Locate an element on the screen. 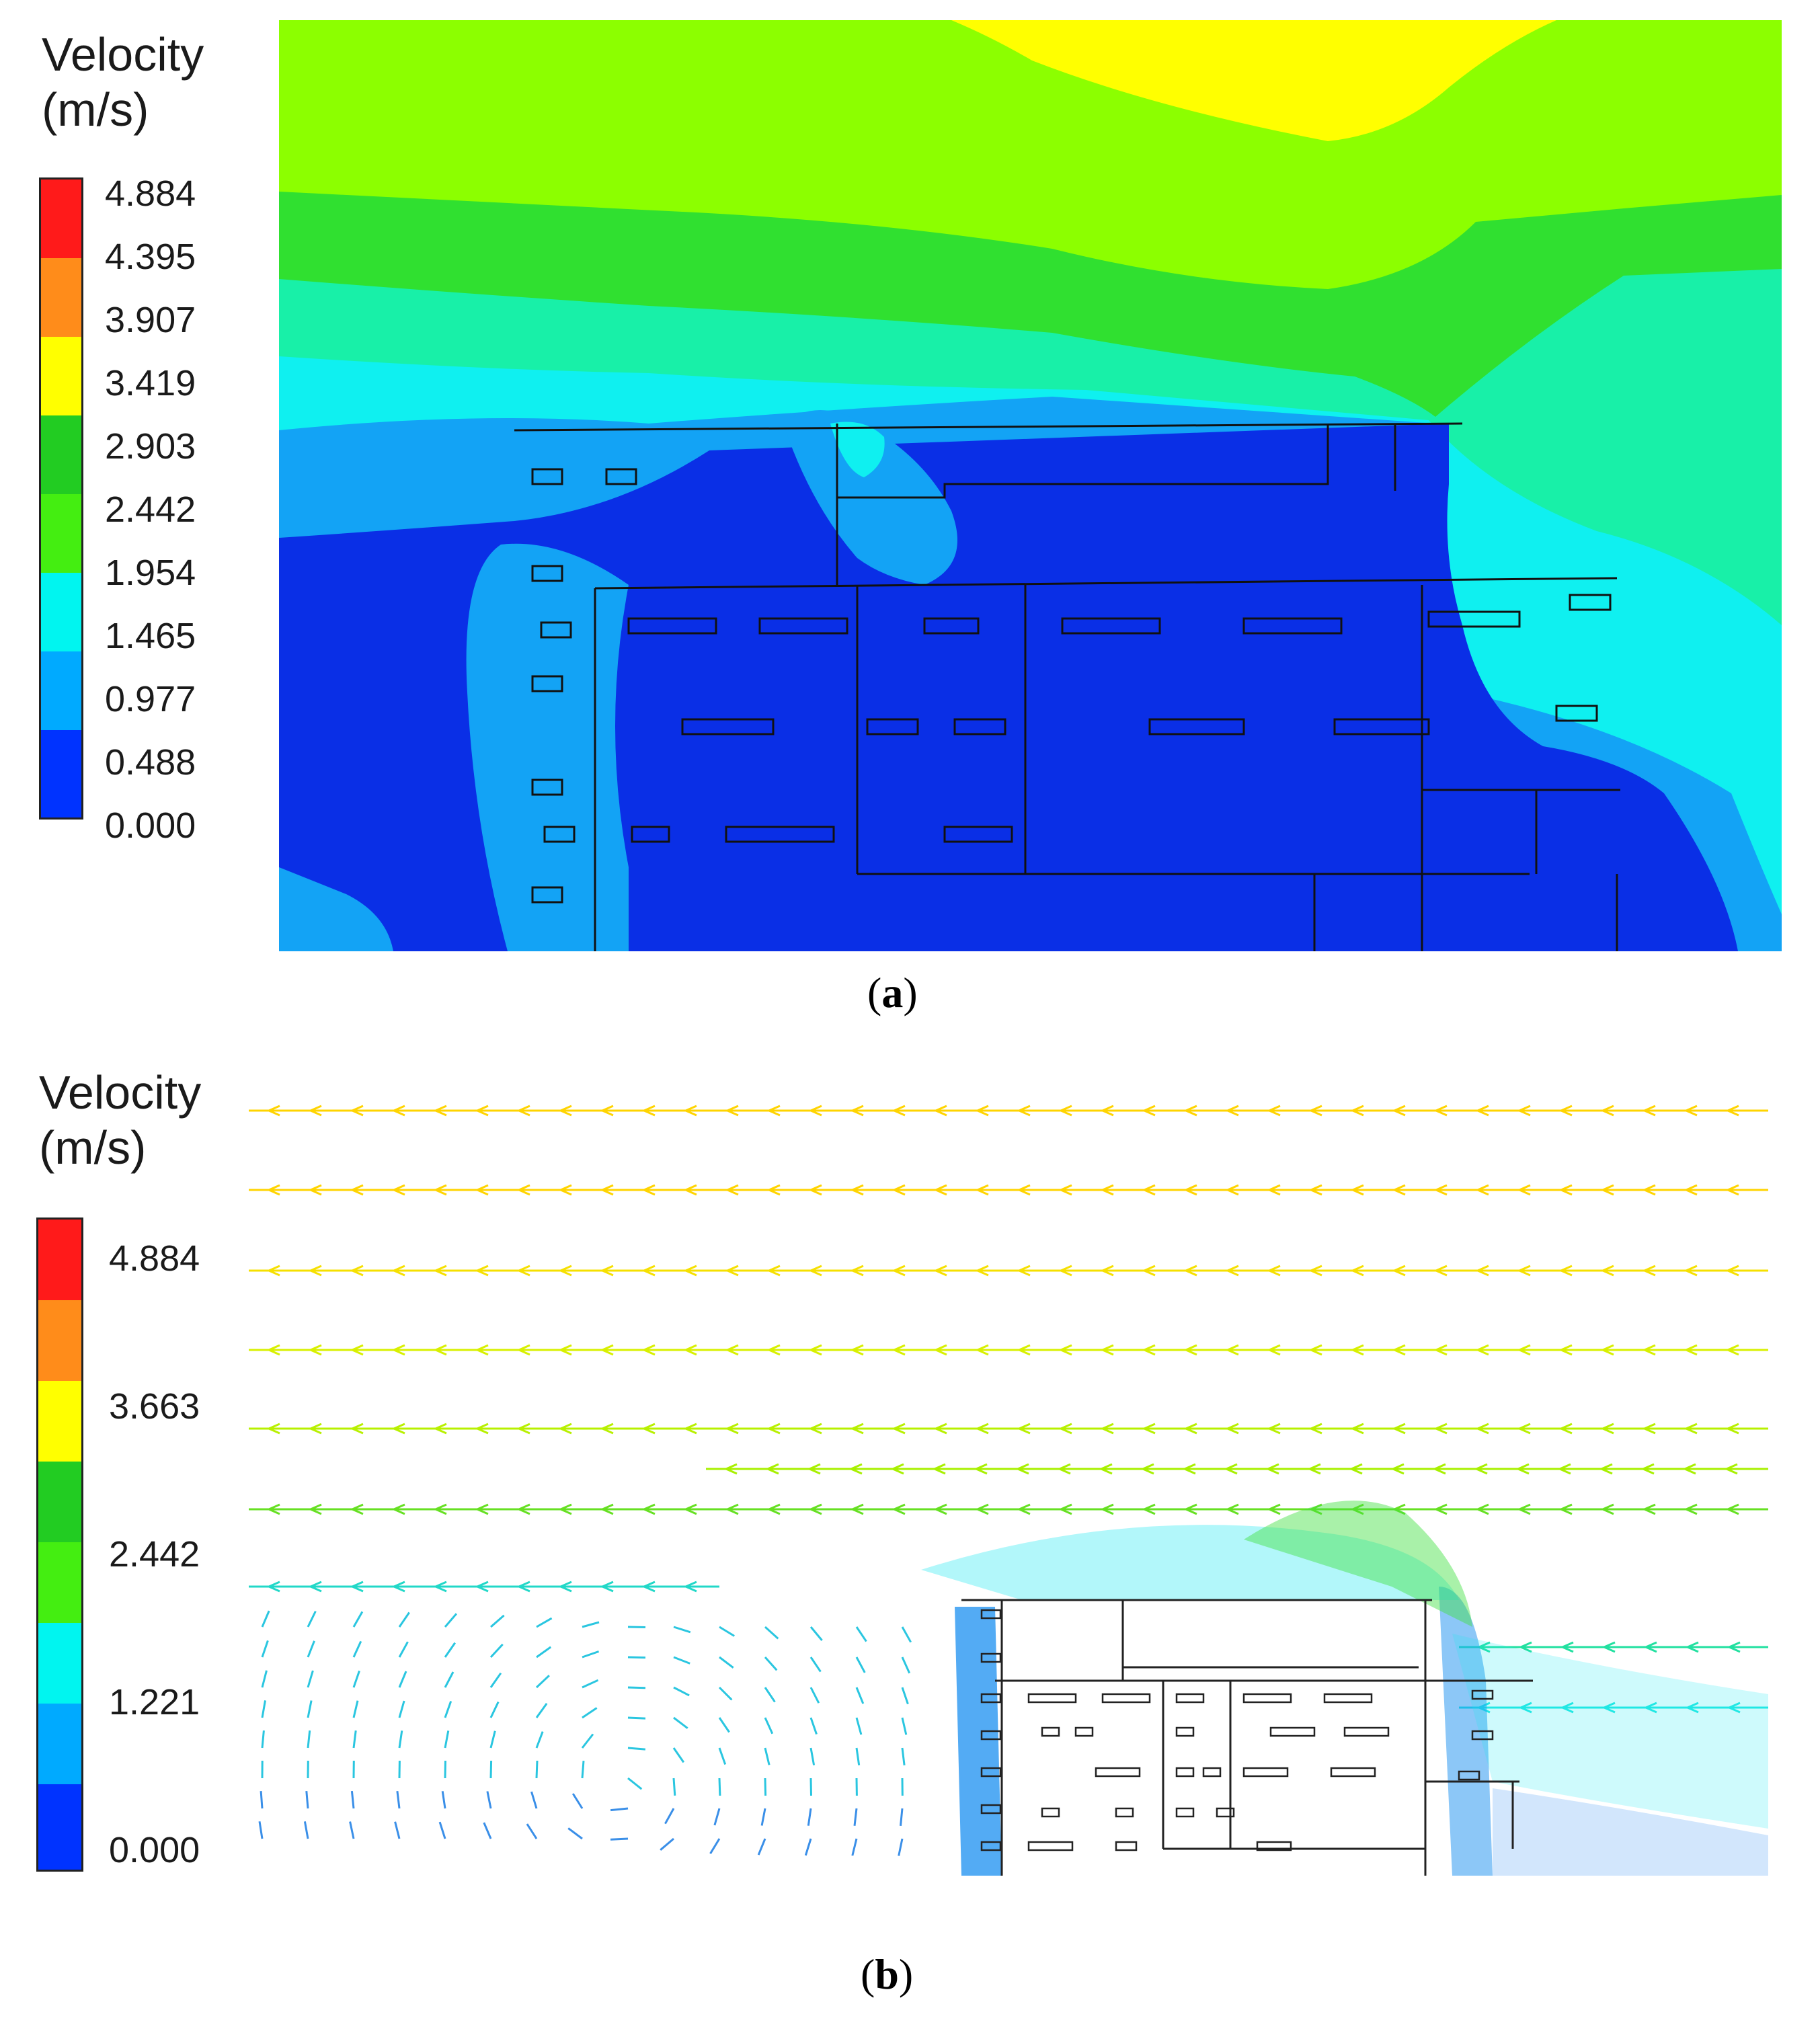  legend-tick: 1.221 is located at coordinates (154, 1702).